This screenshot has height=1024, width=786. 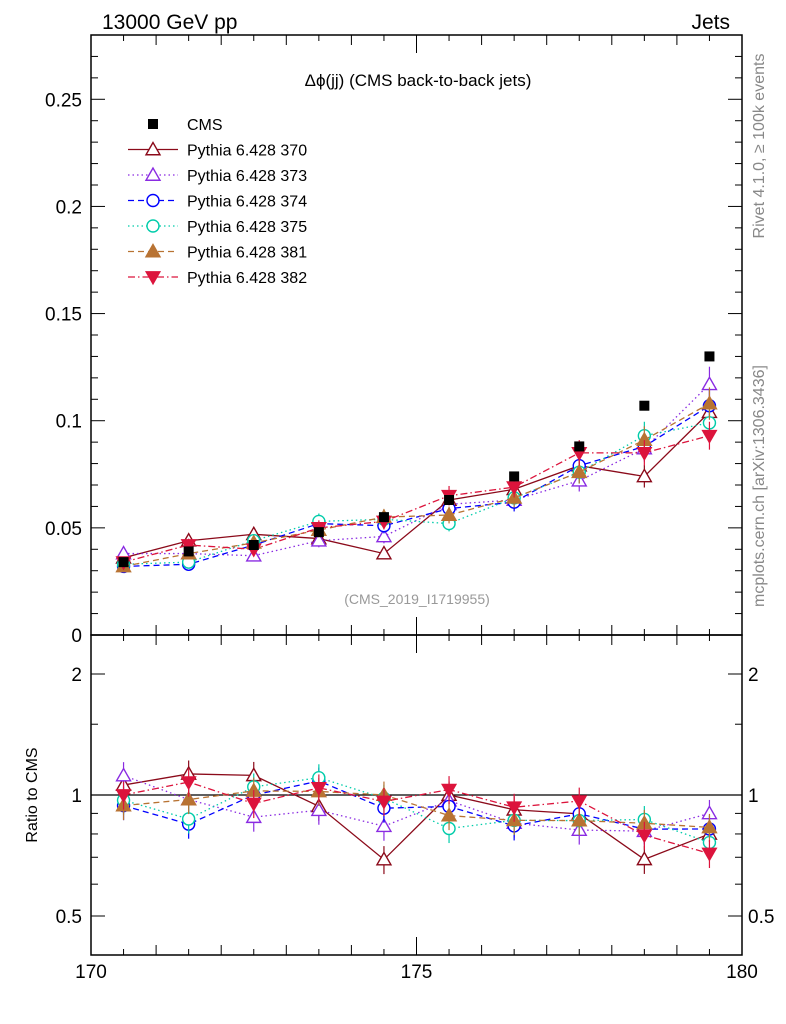 What do you see at coordinates (76, 675) in the screenshot?
I see `ratio-y-tick-label: 2` at bounding box center [76, 675].